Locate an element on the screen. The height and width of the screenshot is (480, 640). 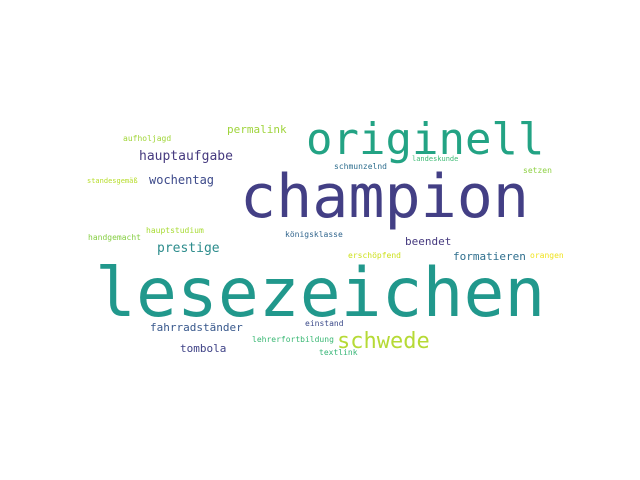
word-setzen: setzen is located at coordinates (537, 170).